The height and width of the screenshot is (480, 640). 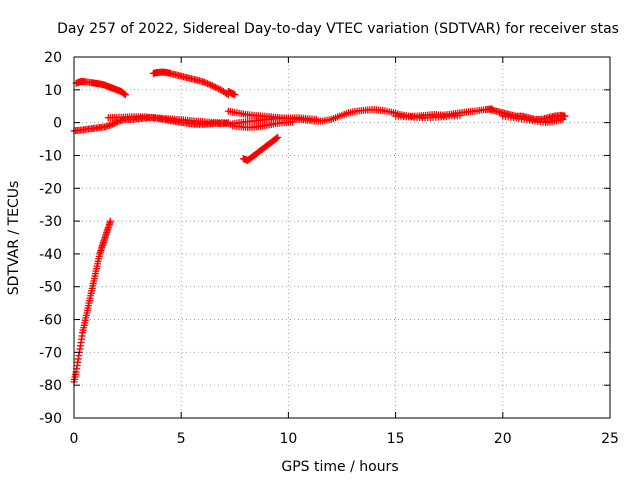 What do you see at coordinates (74, 439) in the screenshot?
I see `x-tick-label: 0` at bounding box center [74, 439].